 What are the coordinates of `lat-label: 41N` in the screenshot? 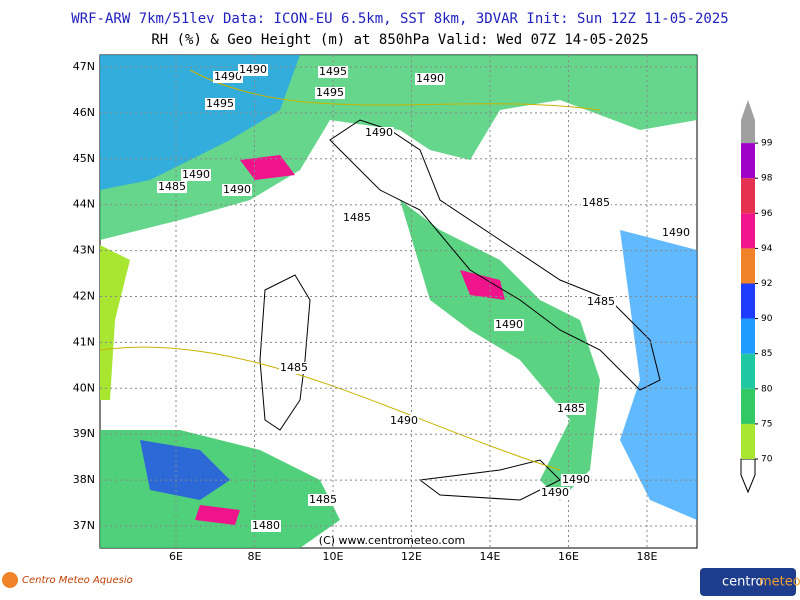 It's located at (84, 341).